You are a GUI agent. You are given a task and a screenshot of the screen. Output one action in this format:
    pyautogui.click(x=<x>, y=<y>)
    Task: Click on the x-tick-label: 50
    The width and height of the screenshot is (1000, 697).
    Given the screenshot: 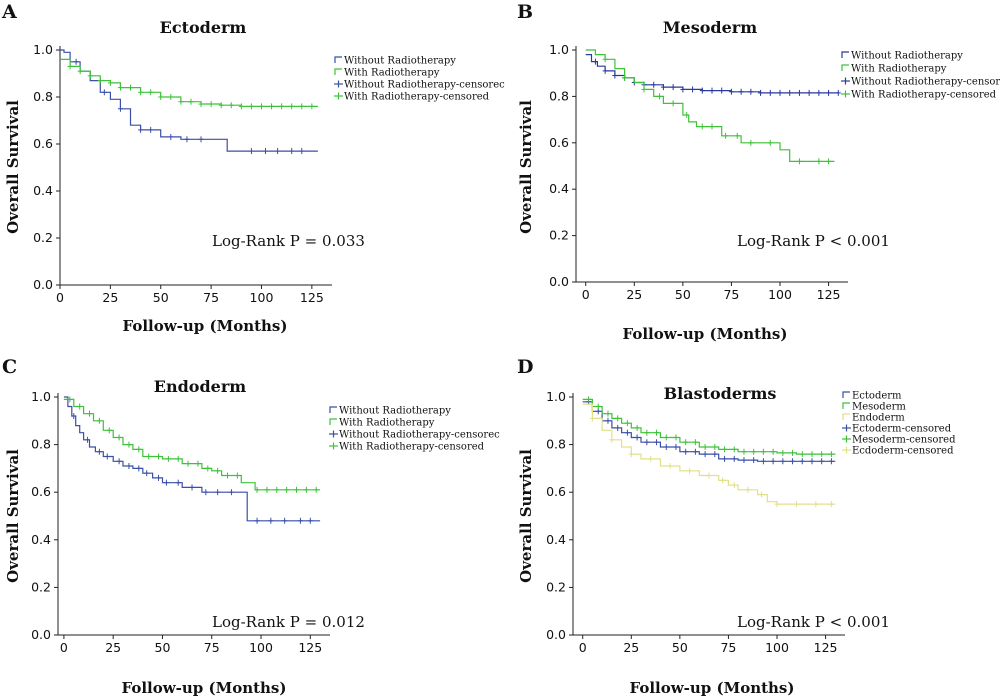 What is the action you would take?
    pyautogui.click(x=683, y=294)
    